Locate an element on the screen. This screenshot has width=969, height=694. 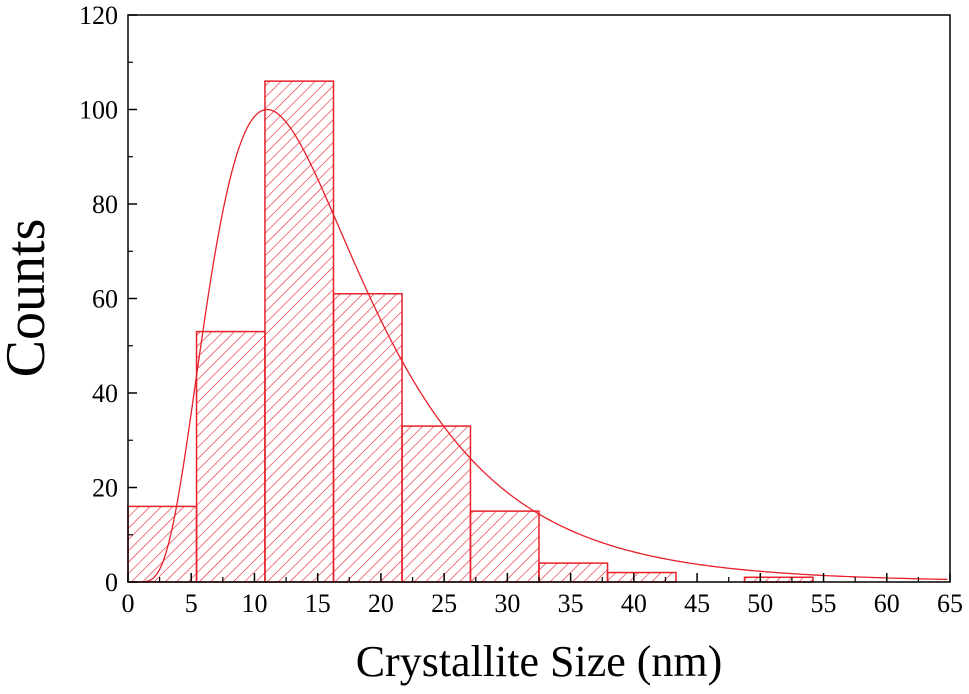
x-tick-label: 65 is located at coordinates (950, 603).